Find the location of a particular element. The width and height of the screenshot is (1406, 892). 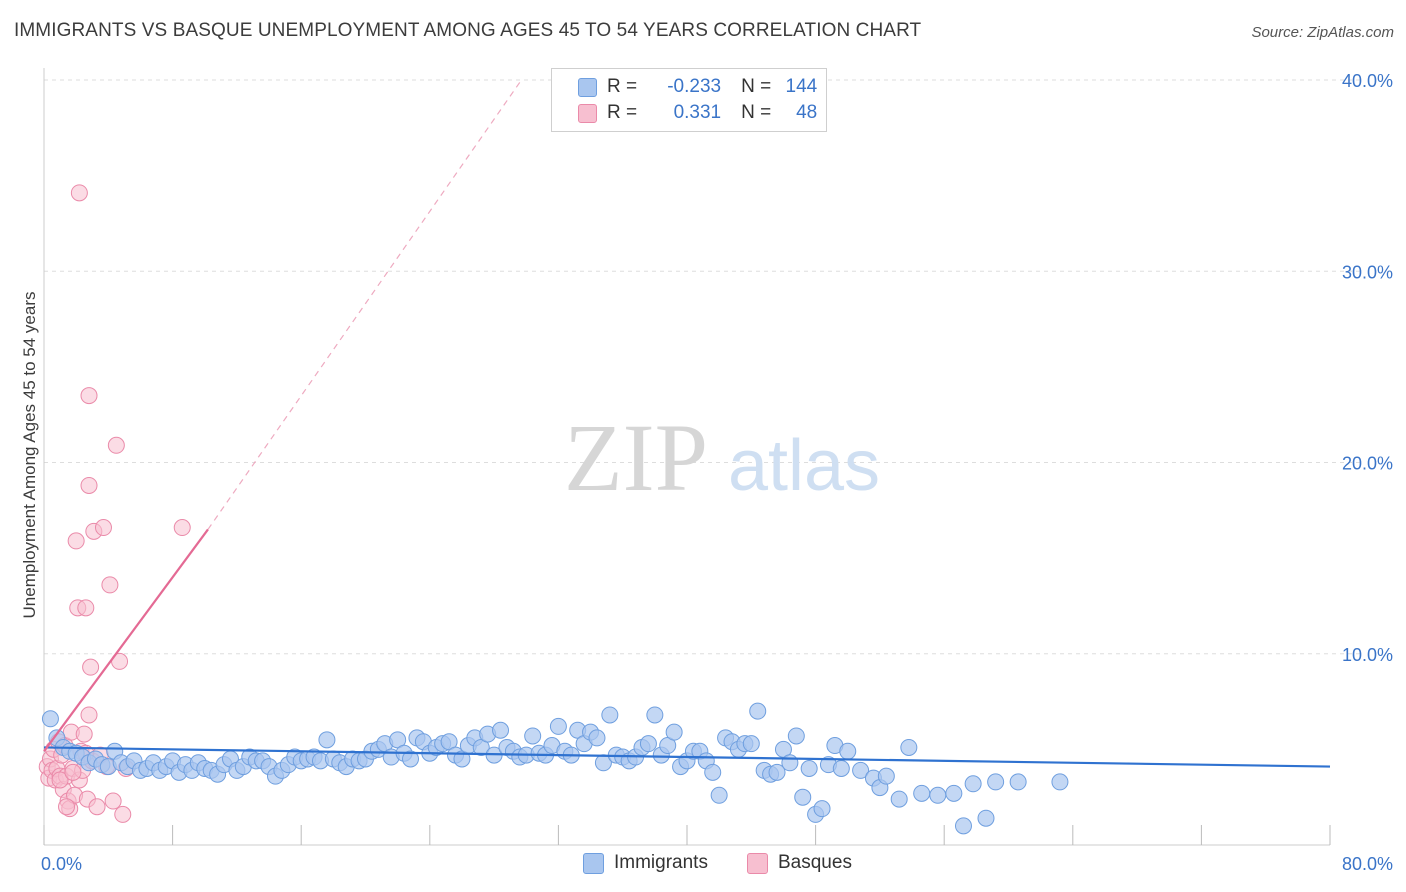

basques-swatch is located at coordinates (587, 113).